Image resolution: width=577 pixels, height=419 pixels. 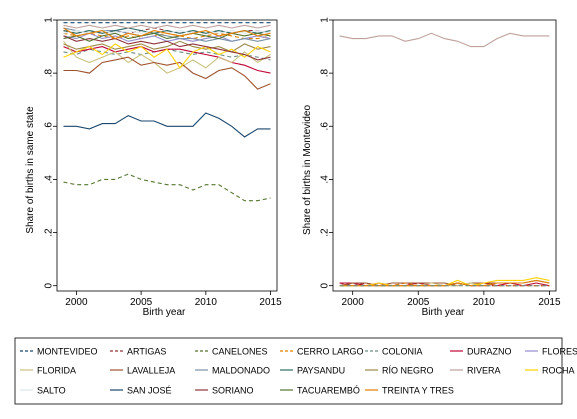 What do you see at coordinates (484, 371) in the screenshot?
I see `legend-label-rivera: RIVERA` at bounding box center [484, 371].